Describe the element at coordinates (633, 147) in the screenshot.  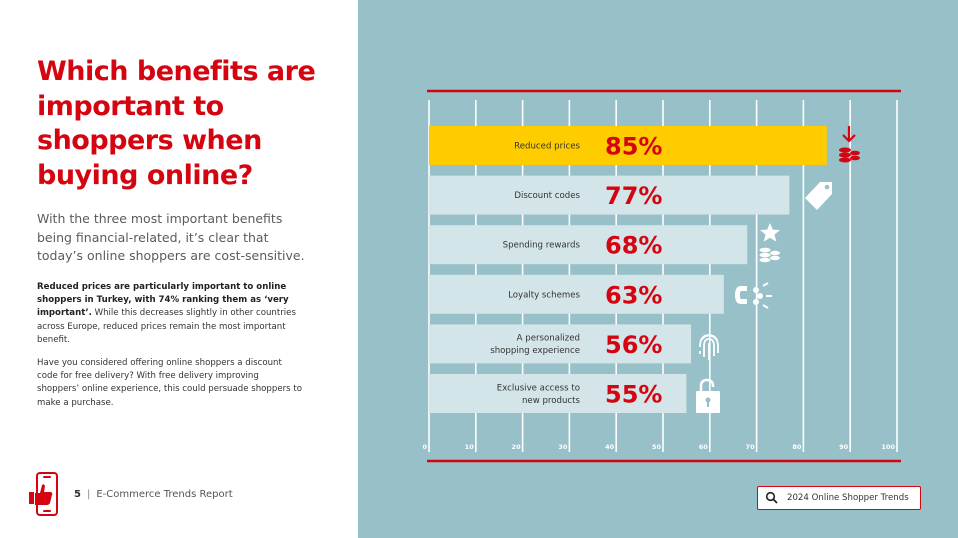
I see `value-label: 85%` at that location.